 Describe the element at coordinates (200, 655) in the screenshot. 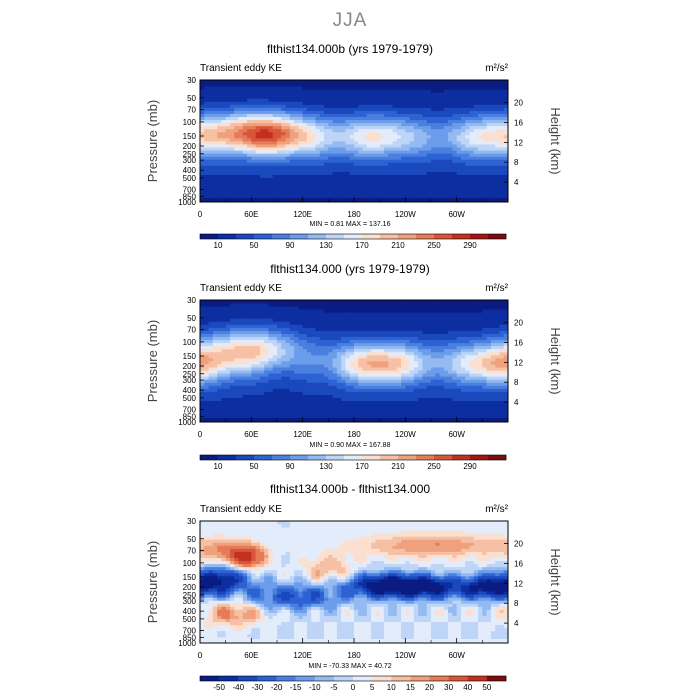

I see `x-tick-label: 0` at that location.